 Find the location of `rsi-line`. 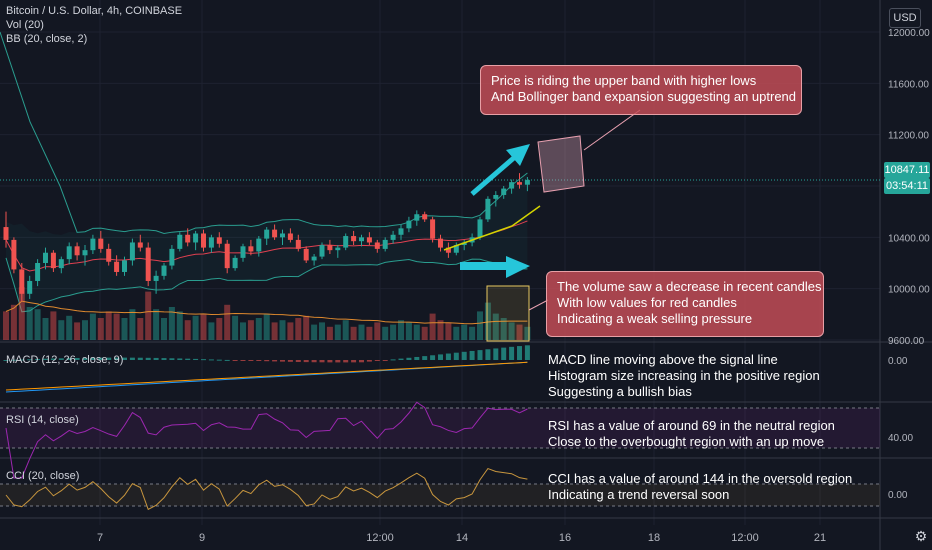

rsi-line is located at coordinates (266, 440).